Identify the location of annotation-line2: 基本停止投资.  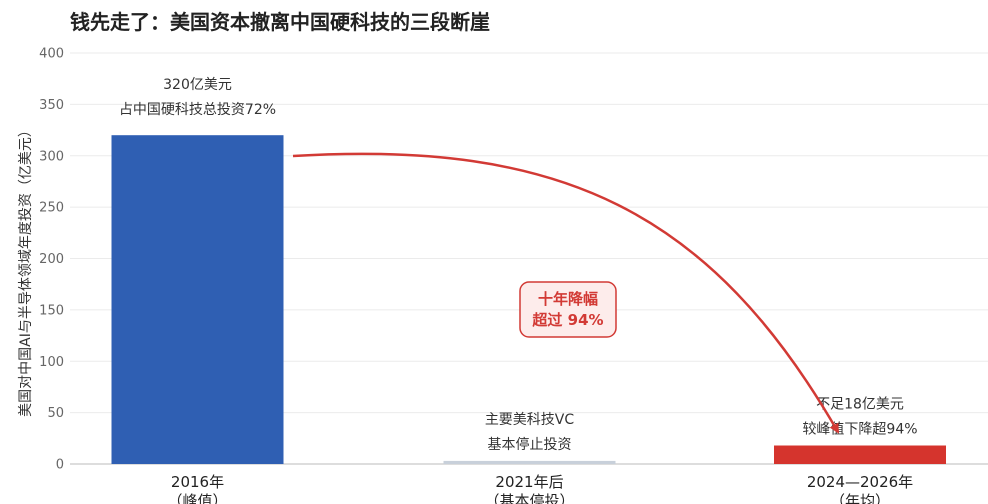
(530, 444).